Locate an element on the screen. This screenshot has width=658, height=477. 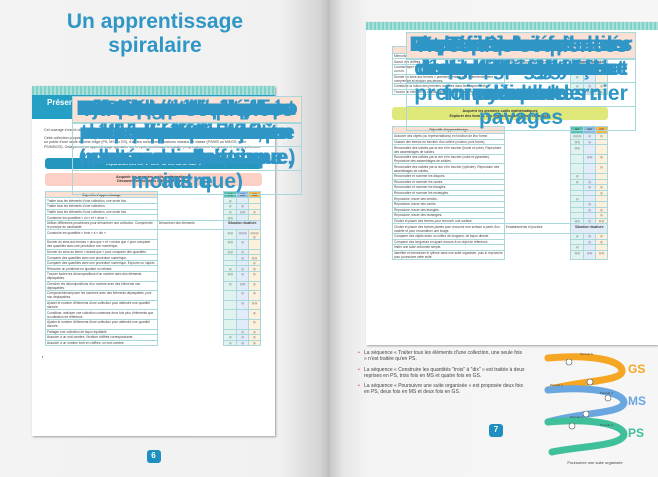
spiral-caption: Poursuivre une suite organisée is located at coordinates (595, 462).